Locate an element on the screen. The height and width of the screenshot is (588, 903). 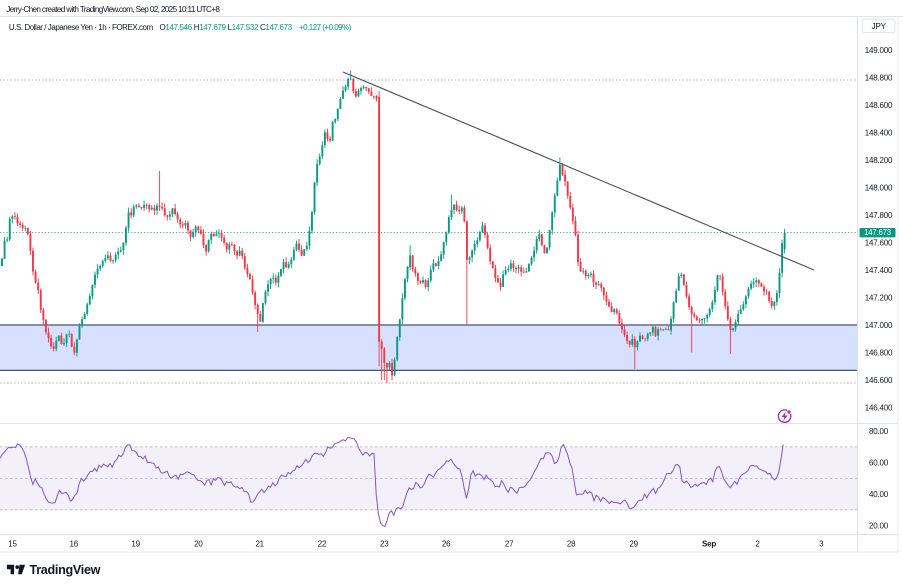
svg-text: 15 is located at coordinates (12, 544).